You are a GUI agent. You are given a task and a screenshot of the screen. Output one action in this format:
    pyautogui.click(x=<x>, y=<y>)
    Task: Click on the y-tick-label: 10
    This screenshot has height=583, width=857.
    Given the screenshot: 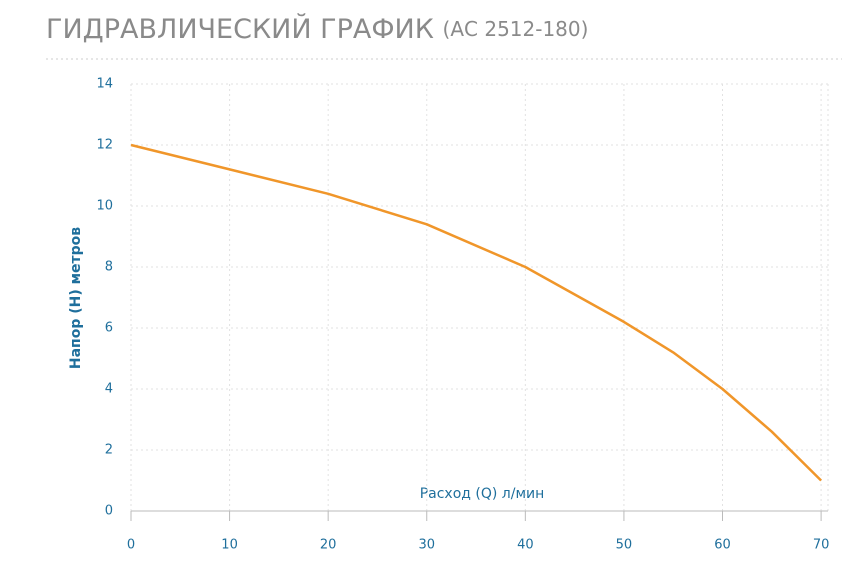 What is the action you would take?
    pyautogui.click(x=104, y=206)
    